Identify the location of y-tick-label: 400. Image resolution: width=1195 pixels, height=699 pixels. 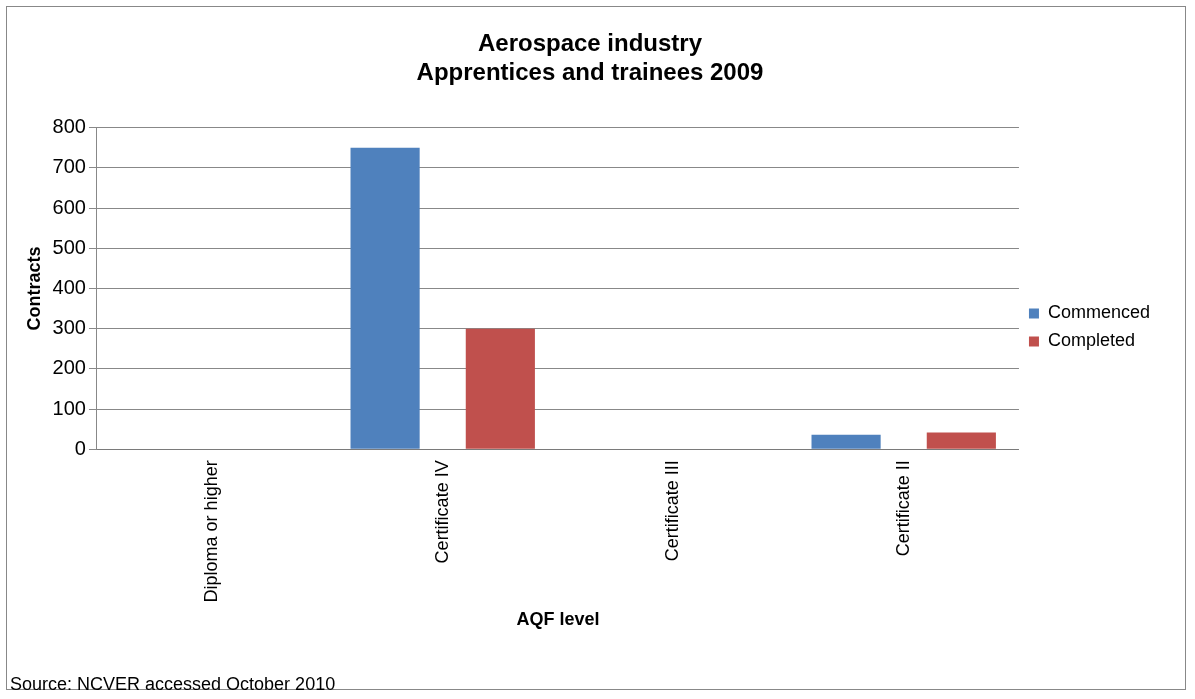
(69, 286).